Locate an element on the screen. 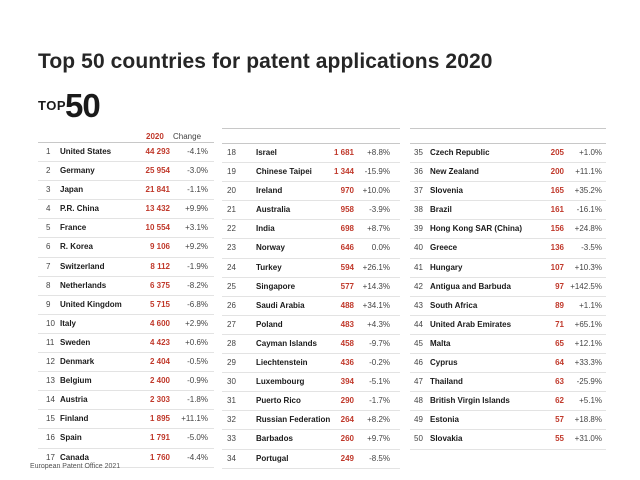  change-cell: +31.0% is located at coordinates (588, 439).